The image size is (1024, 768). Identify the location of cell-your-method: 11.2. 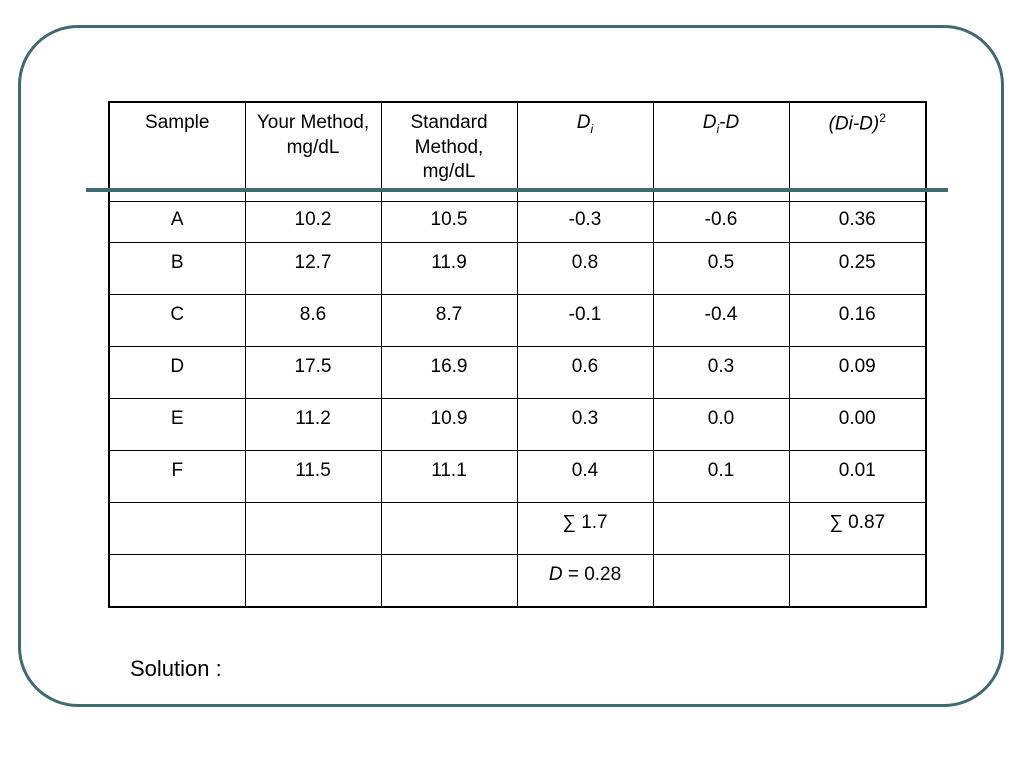
(313, 424).